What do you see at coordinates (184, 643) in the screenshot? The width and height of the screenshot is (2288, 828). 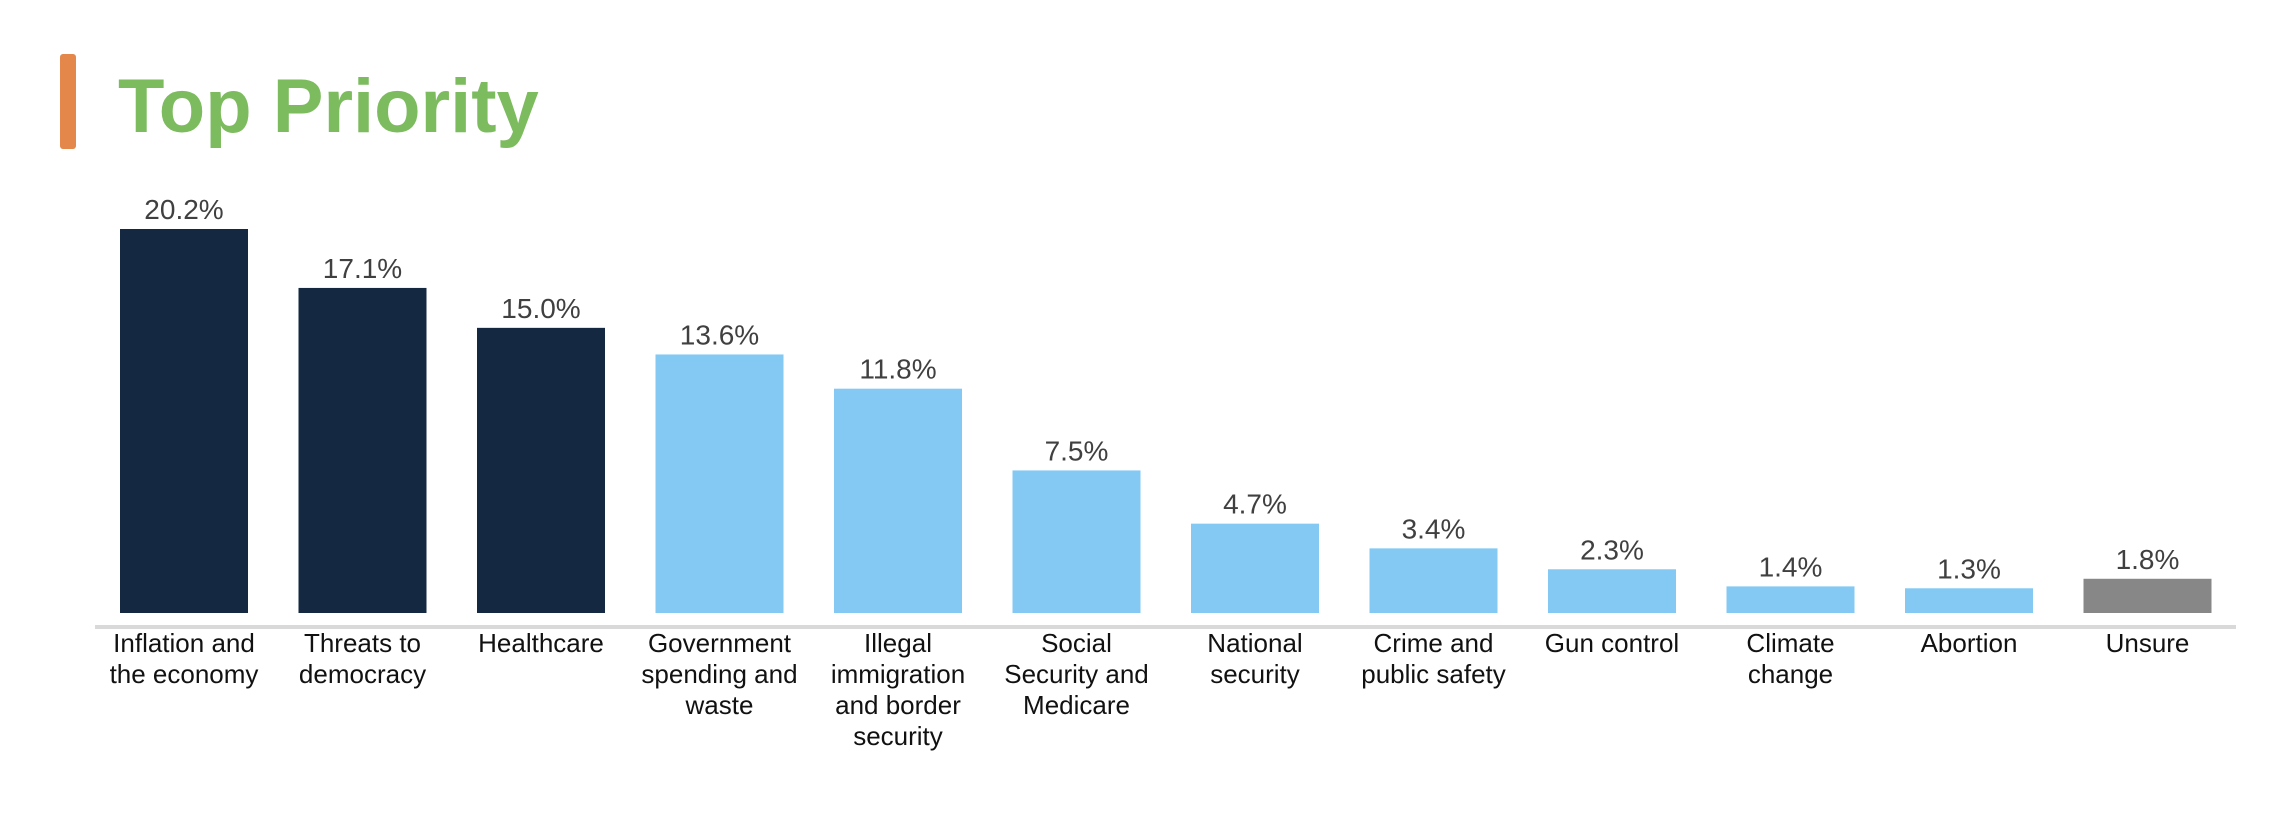 I see `label-line: Inflation and` at bounding box center [184, 643].